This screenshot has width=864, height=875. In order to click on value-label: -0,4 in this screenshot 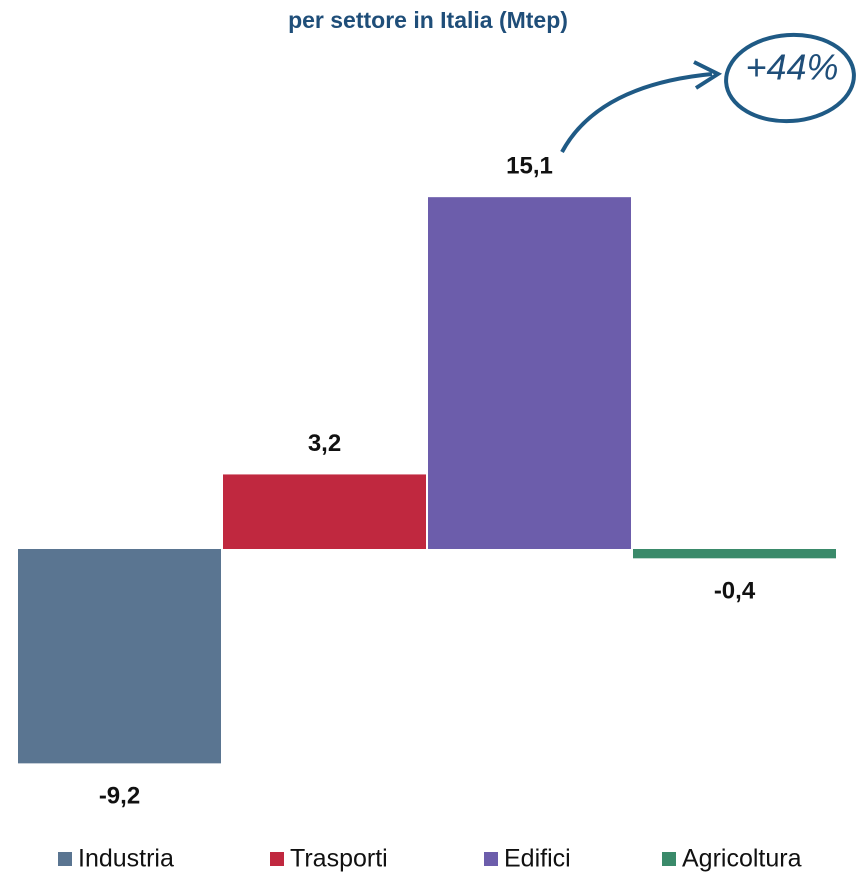, I will do `click(735, 591)`.